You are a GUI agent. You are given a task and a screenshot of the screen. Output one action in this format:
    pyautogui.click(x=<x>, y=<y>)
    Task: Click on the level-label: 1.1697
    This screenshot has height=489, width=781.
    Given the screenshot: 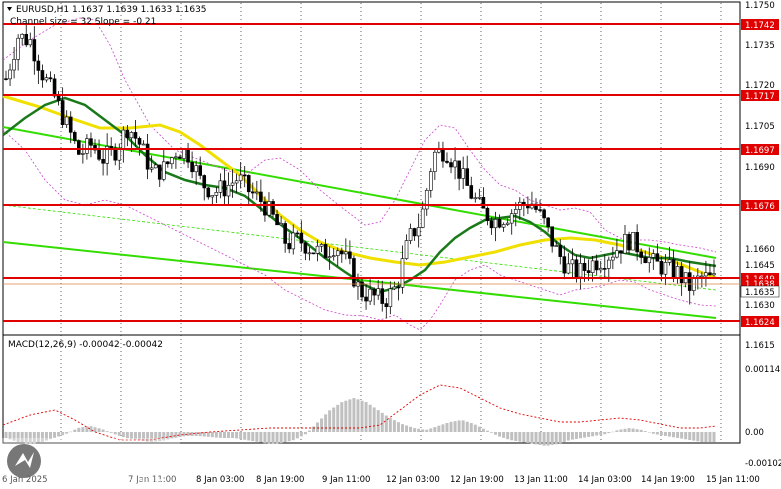 What is the action you would take?
    pyautogui.click(x=760, y=151)
    